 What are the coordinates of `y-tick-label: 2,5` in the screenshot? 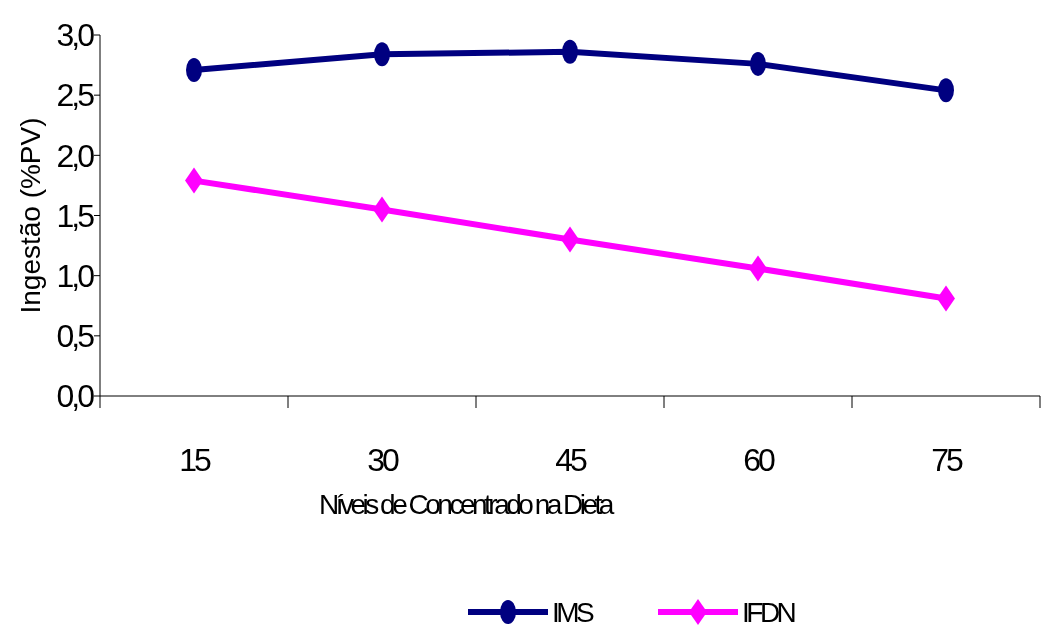 It's located at (75, 95).